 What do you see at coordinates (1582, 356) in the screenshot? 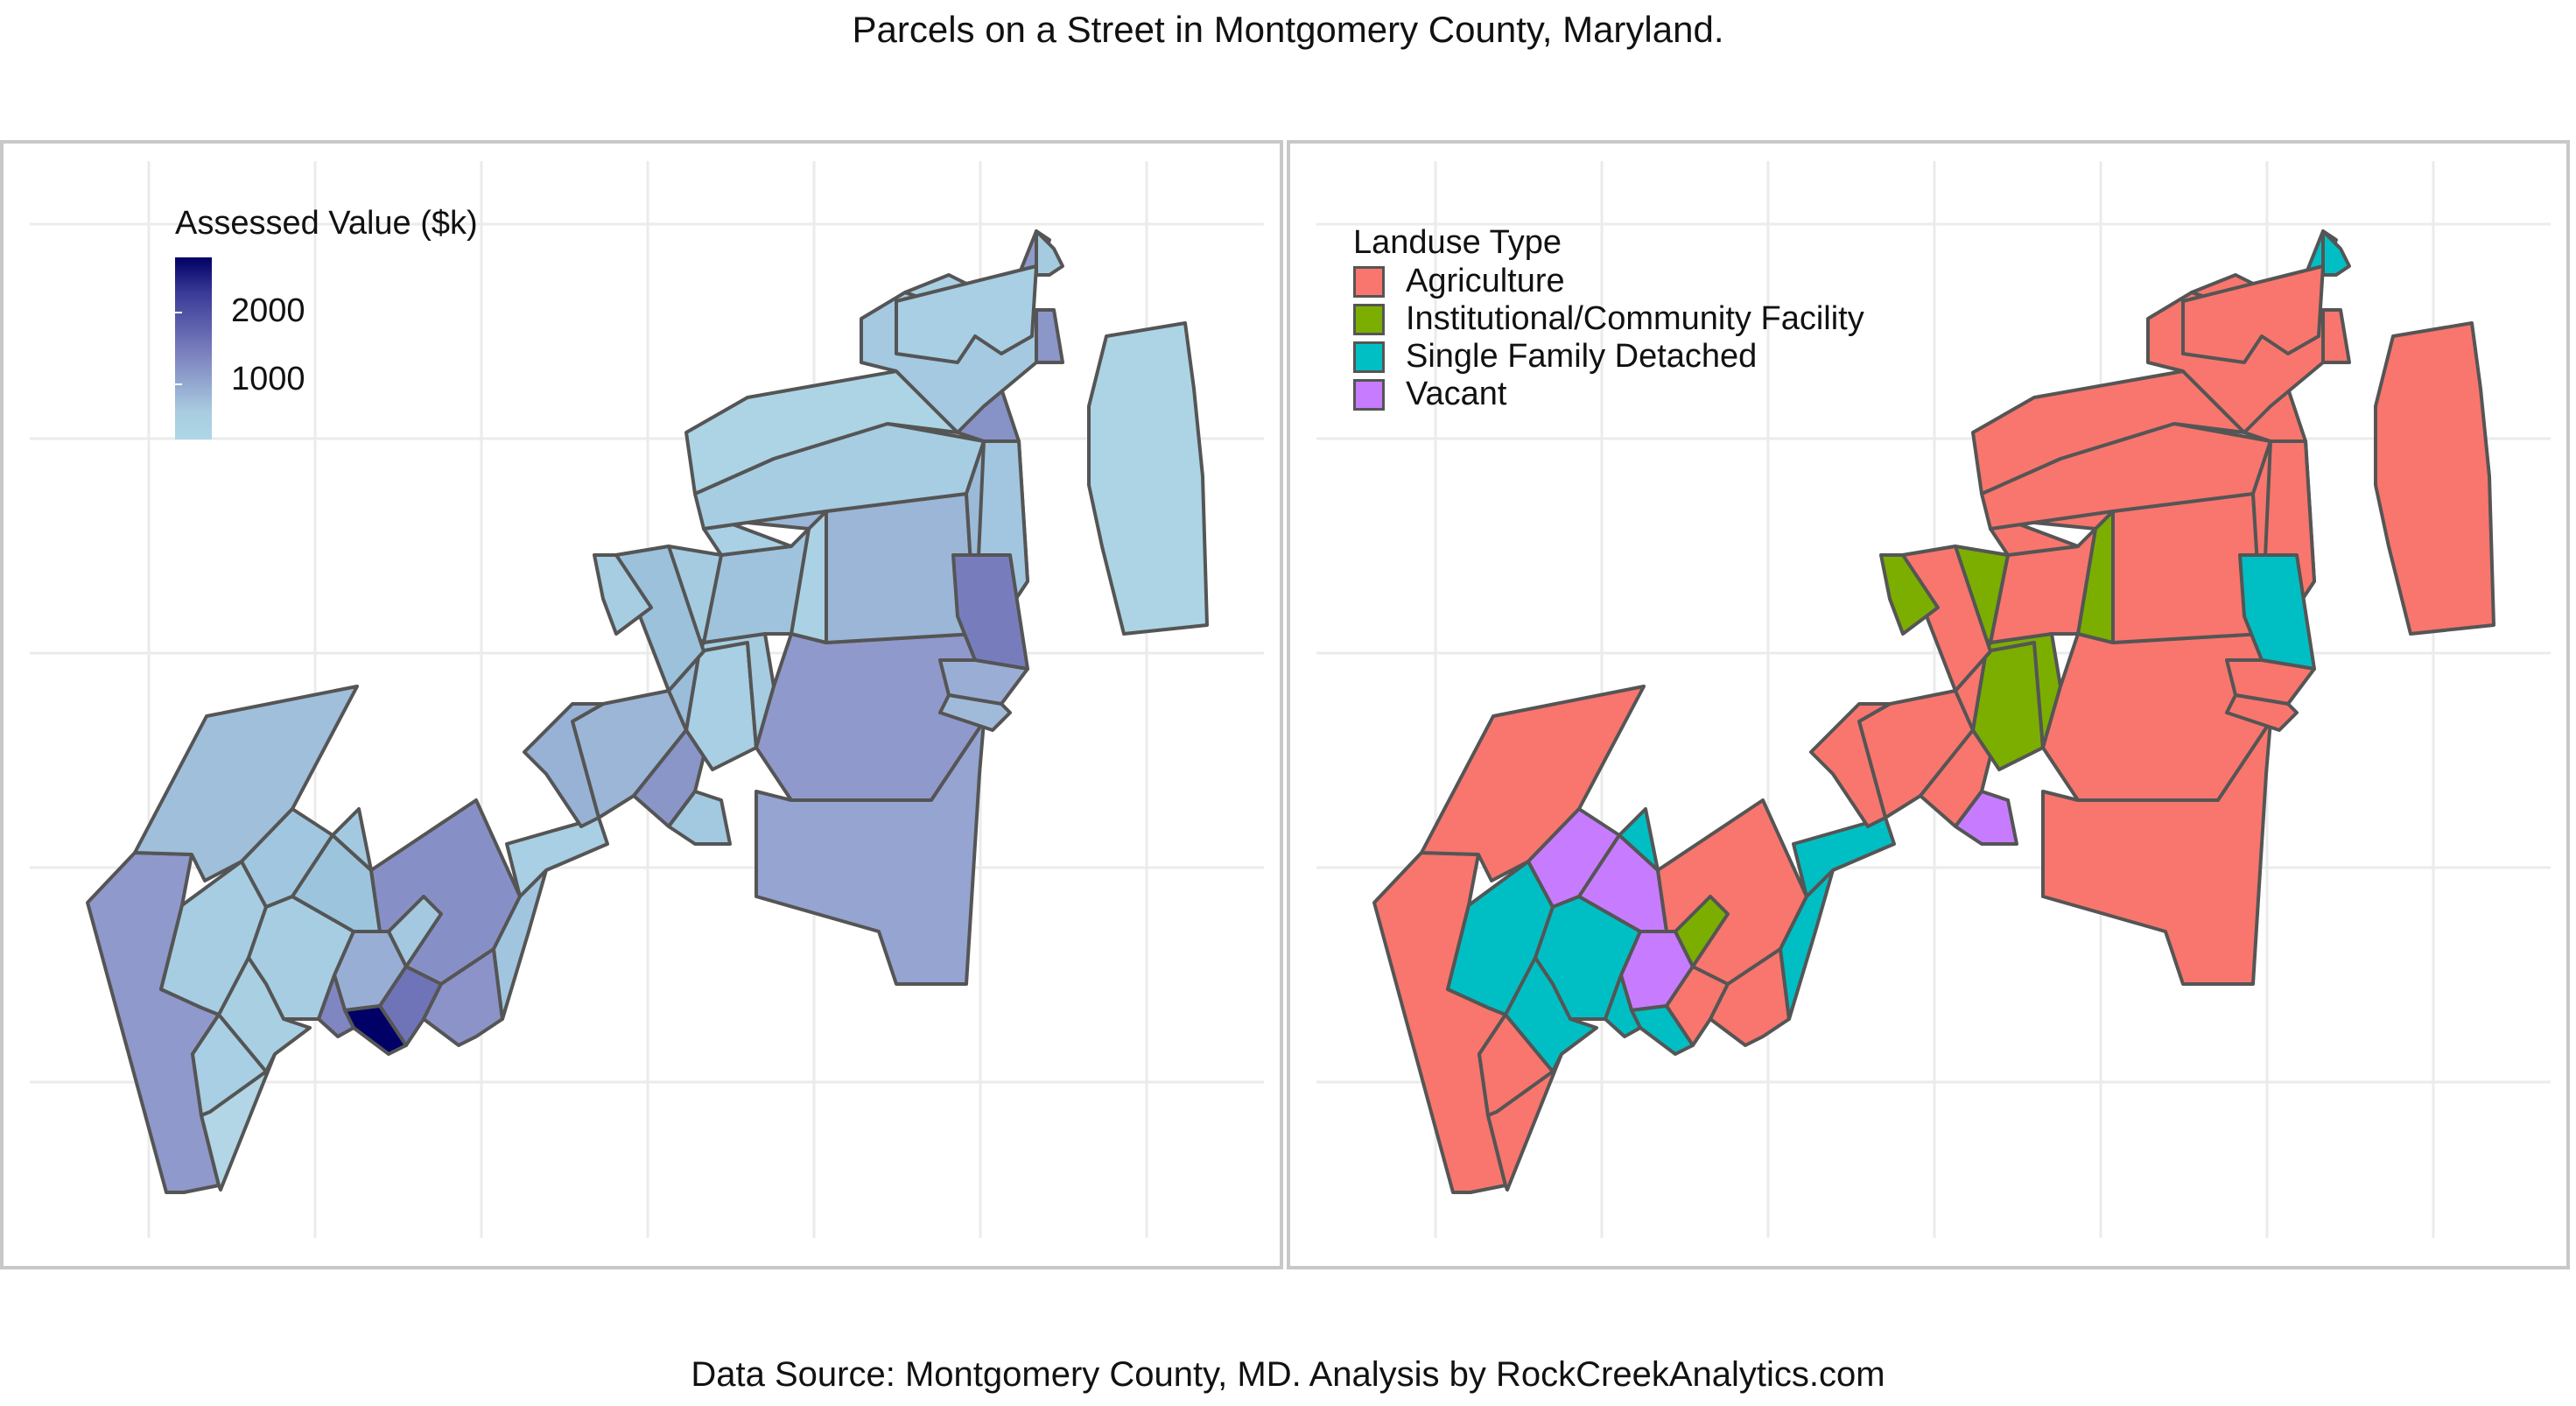
I see `legend-label: Single Family Detached` at bounding box center [1582, 356].